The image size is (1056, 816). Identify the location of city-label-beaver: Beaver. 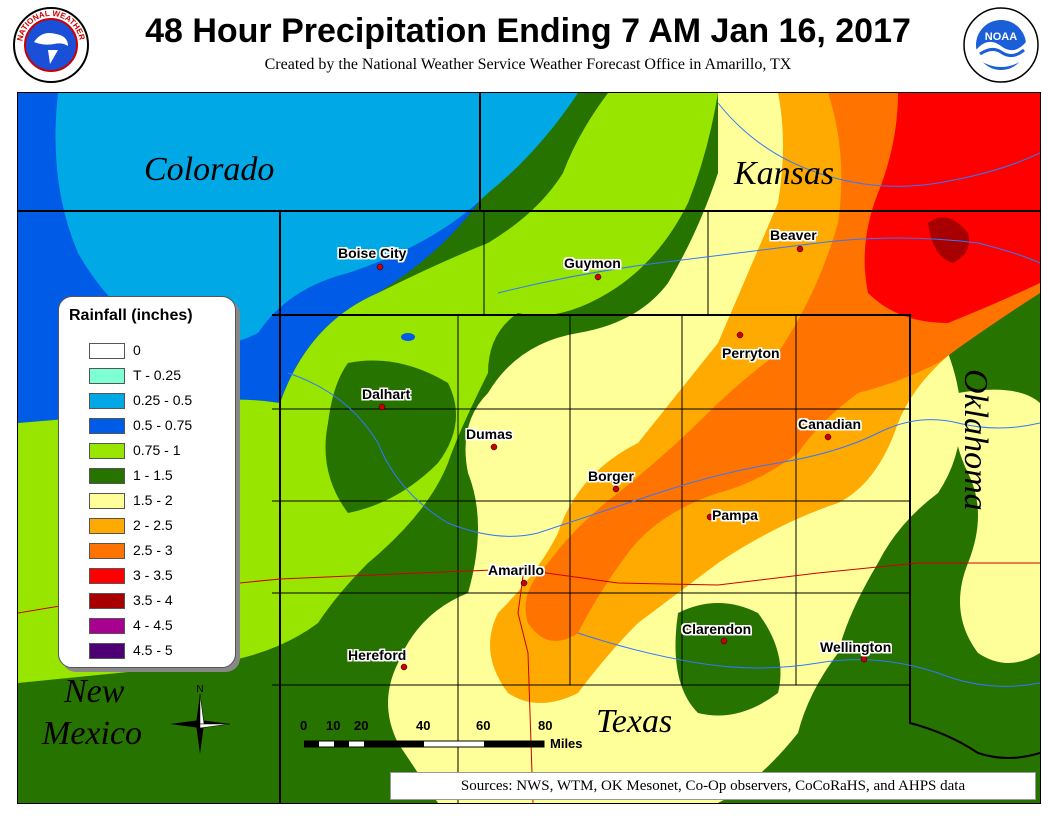
(793, 235).